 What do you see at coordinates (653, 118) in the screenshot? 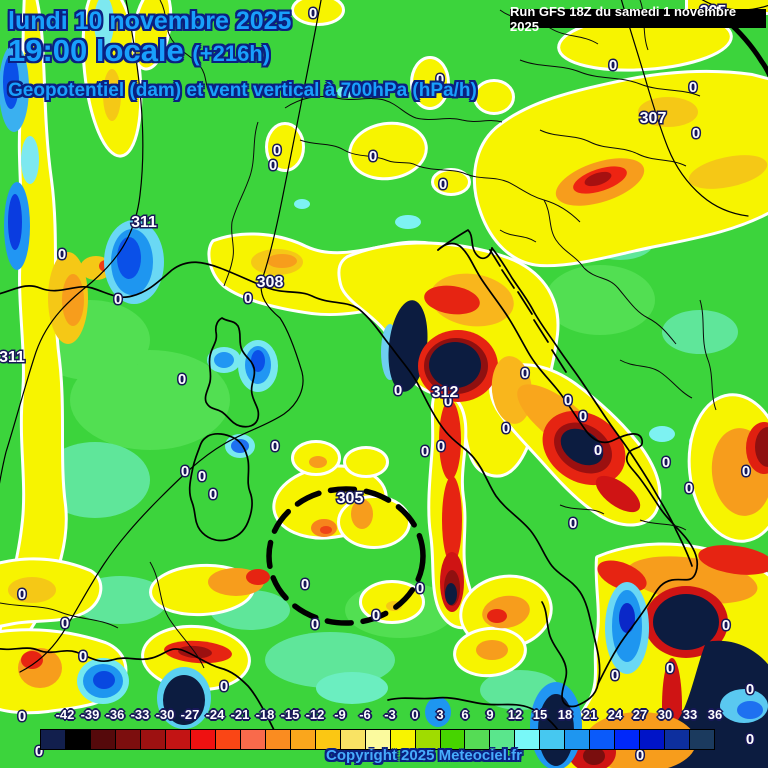
I see `geopotential-label: 307` at bounding box center [653, 118].